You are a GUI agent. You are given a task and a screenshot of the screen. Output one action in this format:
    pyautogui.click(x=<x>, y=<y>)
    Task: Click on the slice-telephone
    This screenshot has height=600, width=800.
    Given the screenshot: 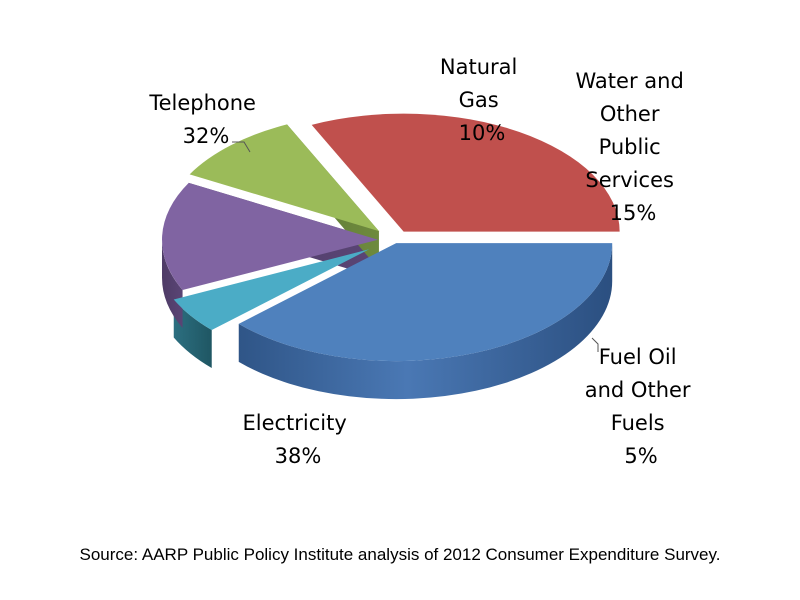 What is the action you would take?
    pyautogui.click(x=465, y=172)
    